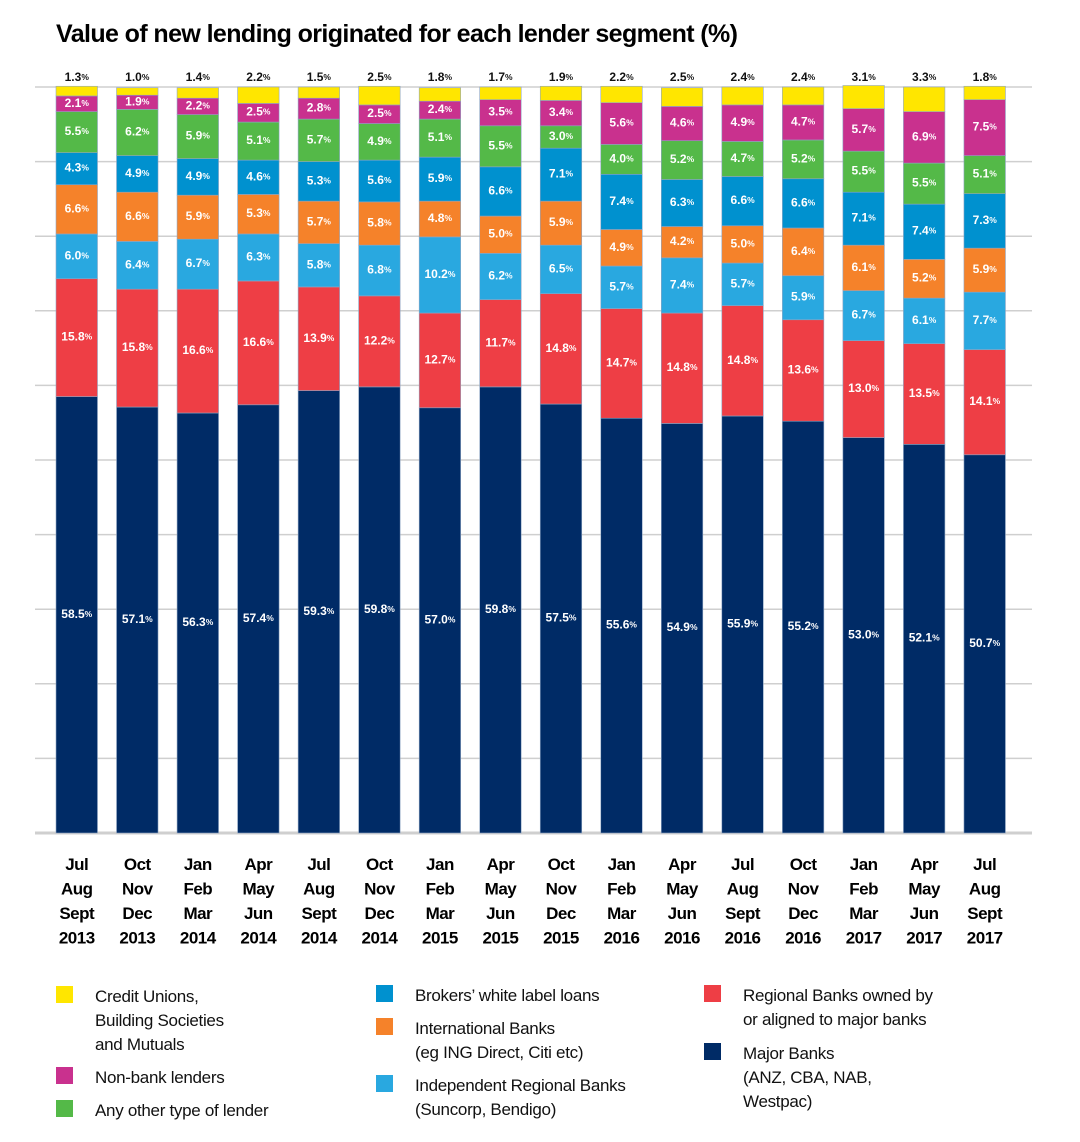 The height and width of the screenshot is (1142, 1080). I want to click on data-label: 15.8%, so click(76, 337).